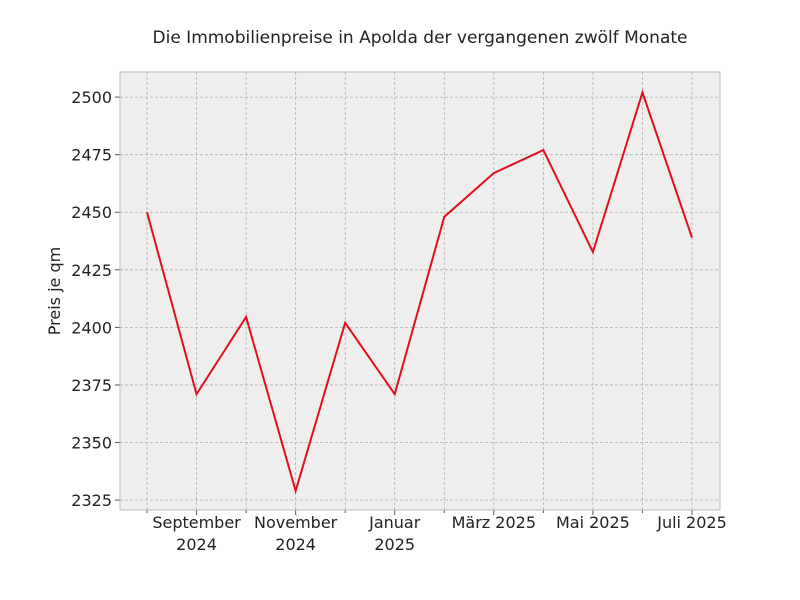  Describe the element at coordinates (692, 522) in the screenshot. I see `x-tick-label: Juli 2025` at that location.